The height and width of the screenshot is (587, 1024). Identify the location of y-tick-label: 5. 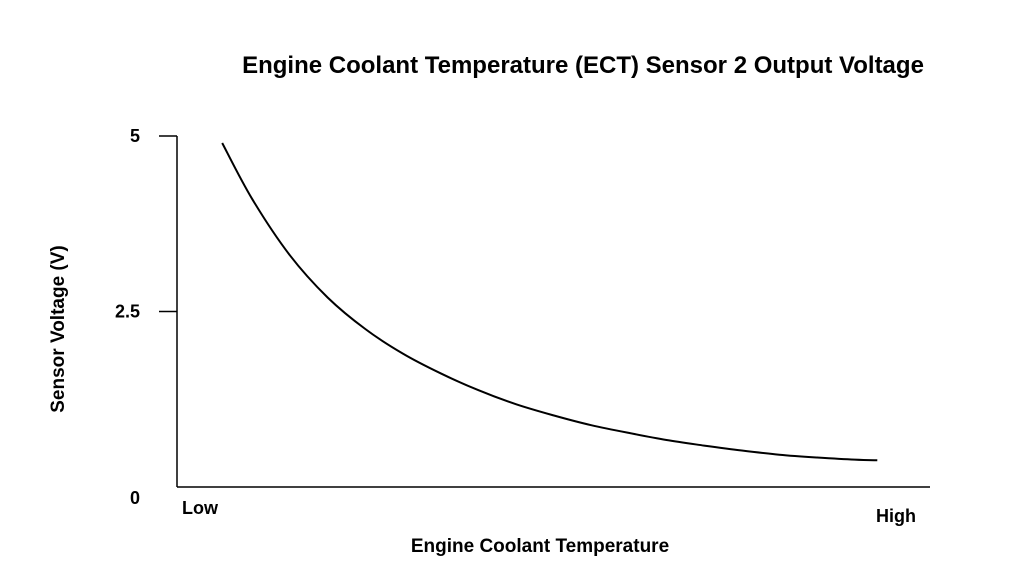
(135, 136).